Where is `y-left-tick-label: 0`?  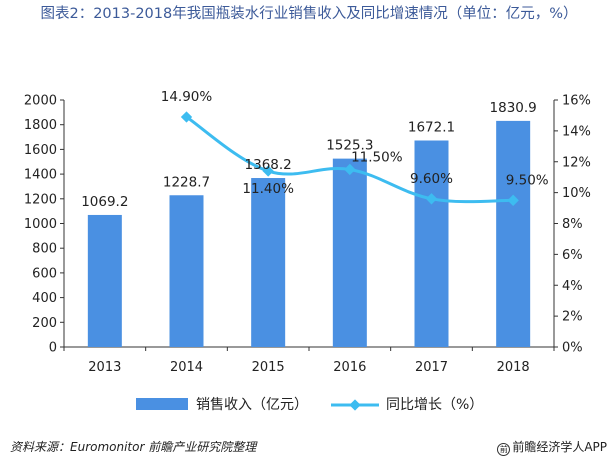
y-left-tick-label: 0 is located at coordinates (53, 348).